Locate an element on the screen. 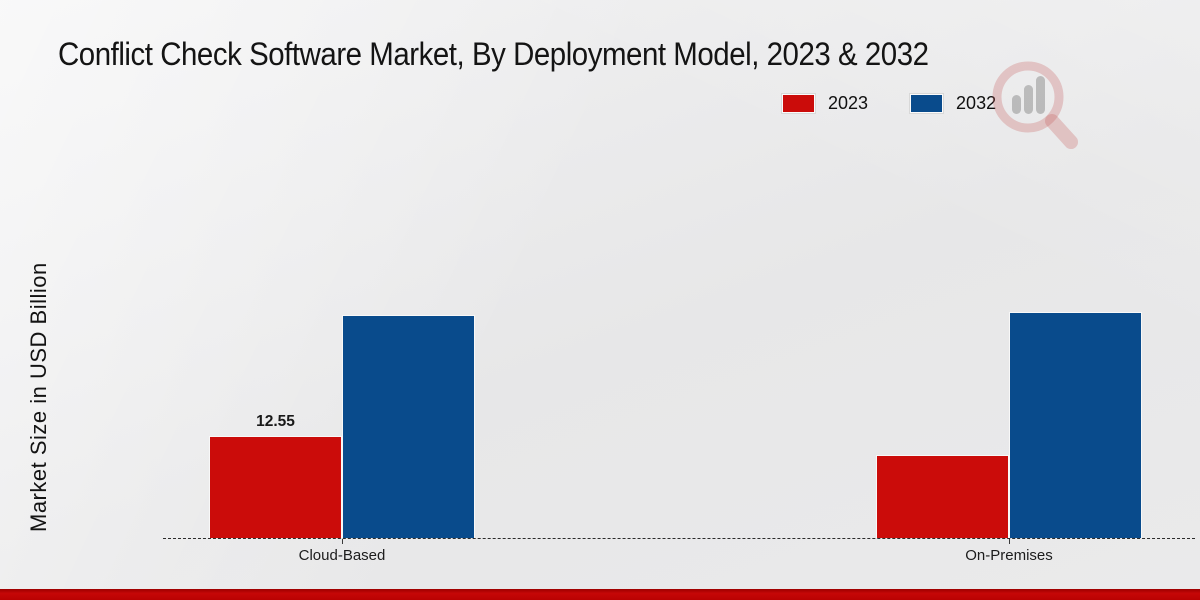  legend-item-2032: 2032 is located at coordinates (953, 103).